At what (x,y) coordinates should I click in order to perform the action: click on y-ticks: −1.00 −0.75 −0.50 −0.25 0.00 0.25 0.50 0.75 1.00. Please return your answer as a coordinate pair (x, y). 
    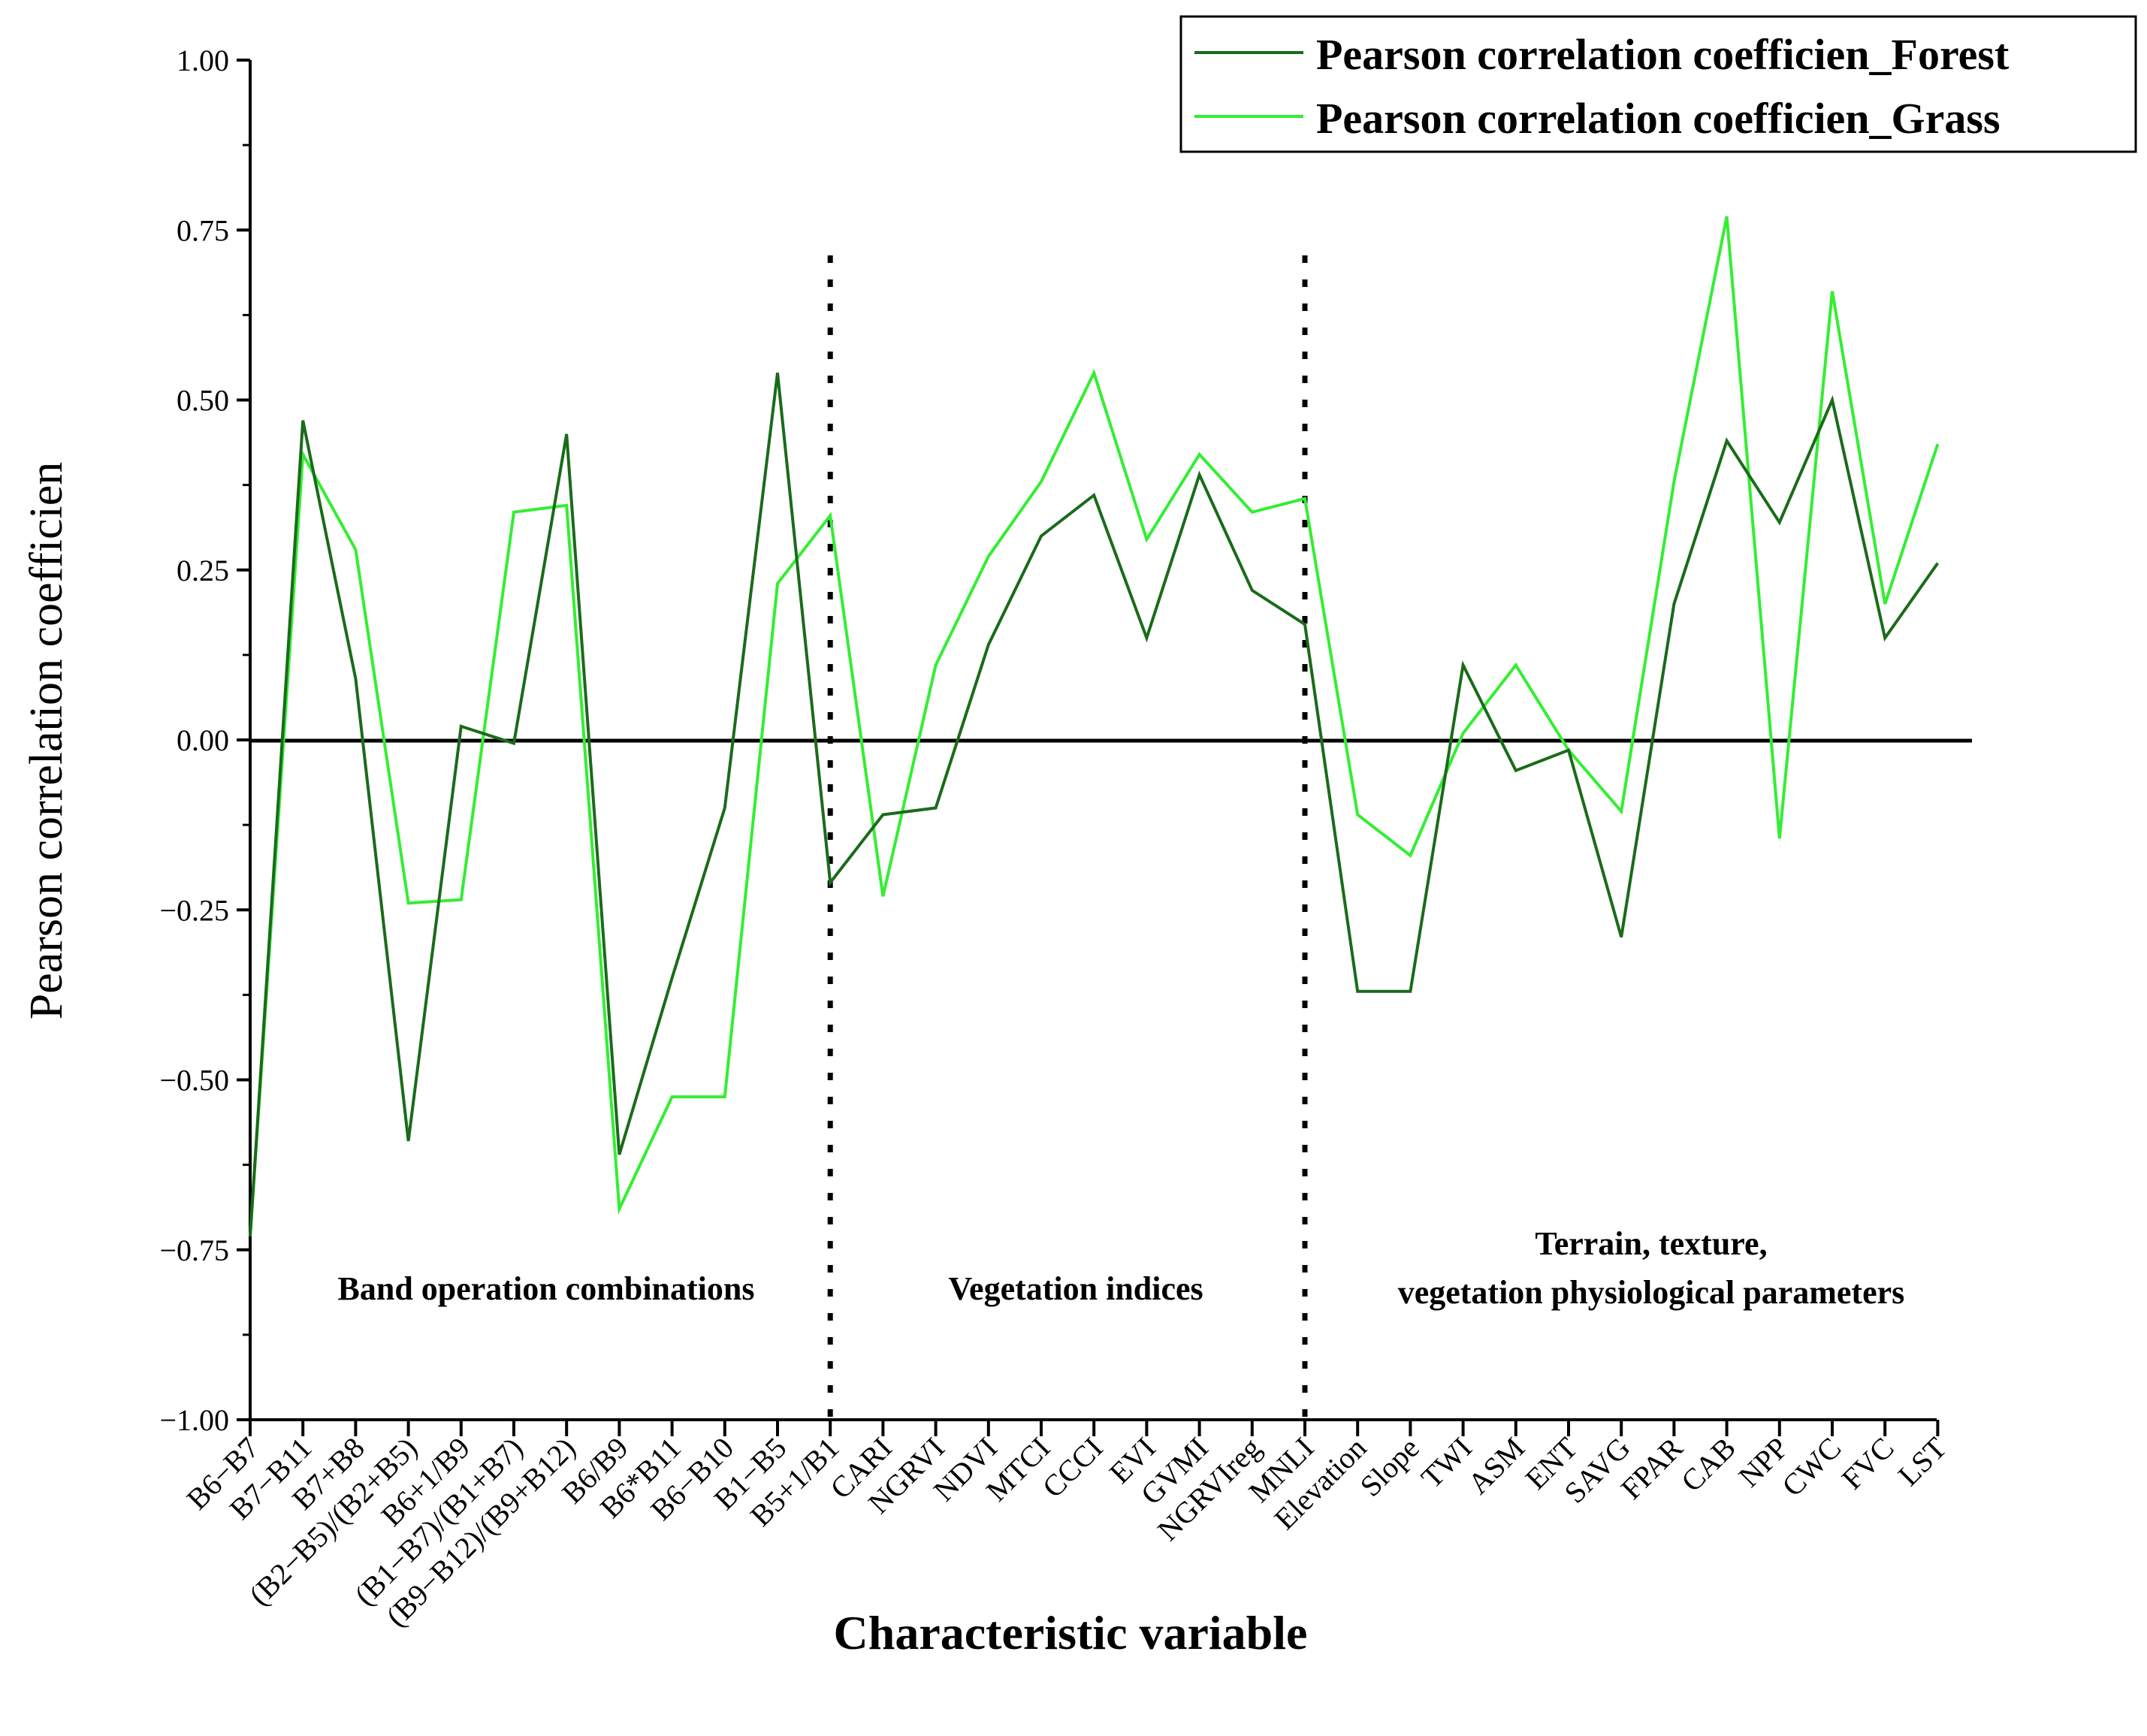
    Looking at the image, I should click on (204, 740).